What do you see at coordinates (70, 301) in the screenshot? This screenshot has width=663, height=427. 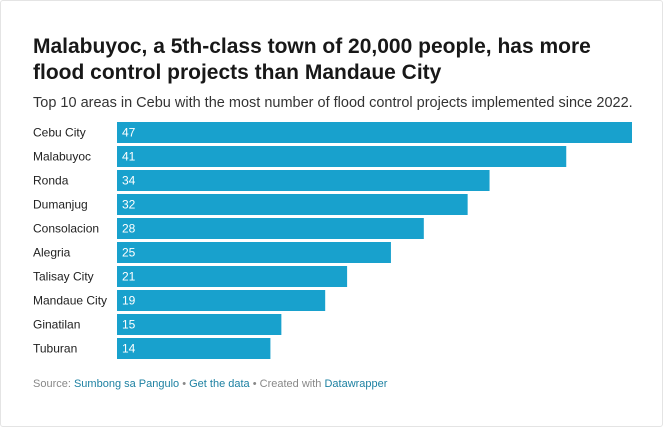 I see `category-label: Mandaue City` at bounding box center [70, 301].